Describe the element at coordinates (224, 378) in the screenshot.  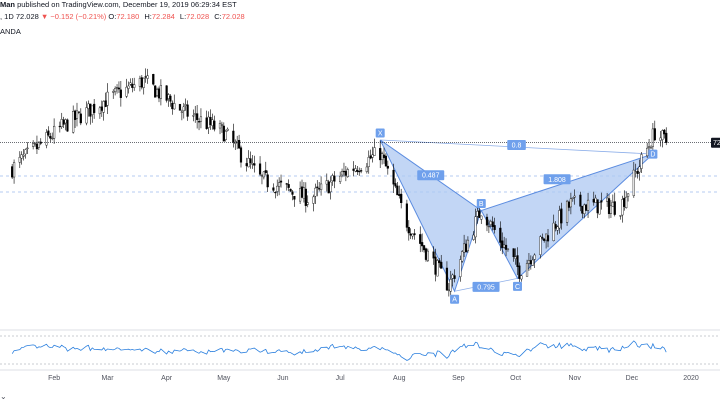
I see `x-tick-label: May` at that location.